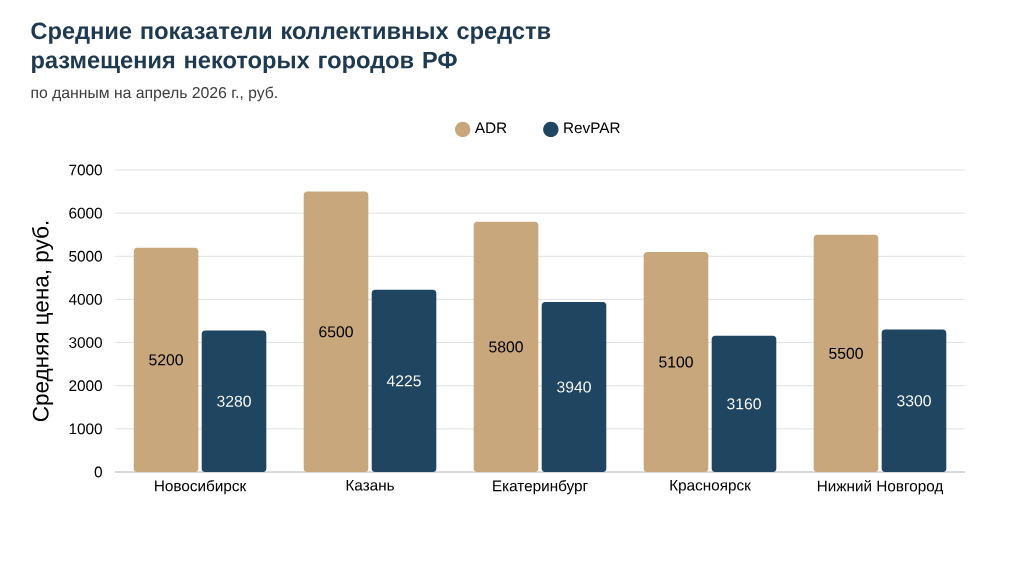  What do you see at coordinates (85, 213) in the screenshot?
I see `y-tick-label: 6000` at bounding box center [85, 213].